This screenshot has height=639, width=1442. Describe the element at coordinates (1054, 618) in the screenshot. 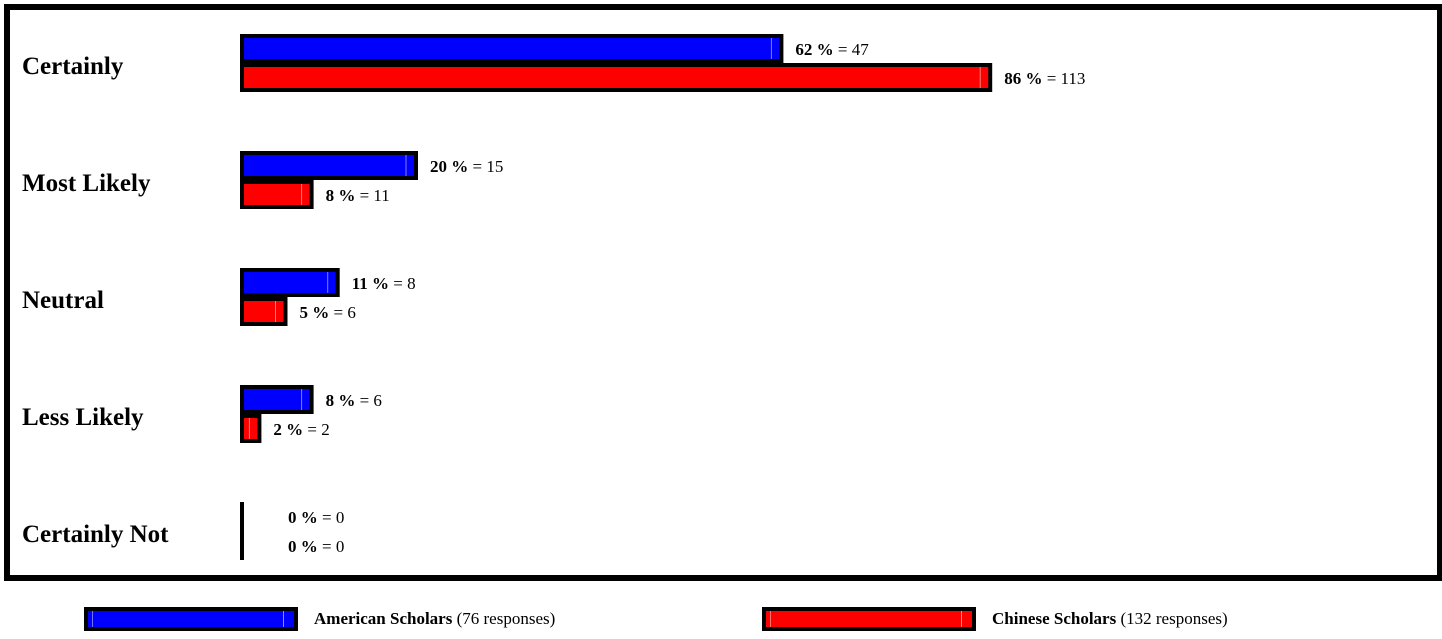

I see `legend-series-name: Chinese Scholars` at that location.